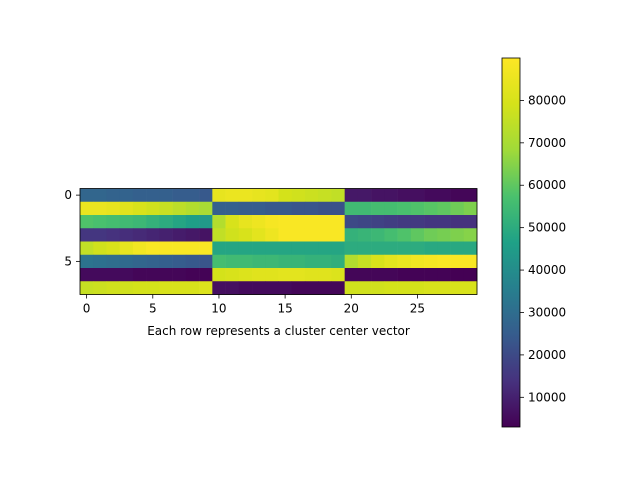 This screenshot has width=640, height=480. I want to click on x-tick-label: 5, so click(153, 309).